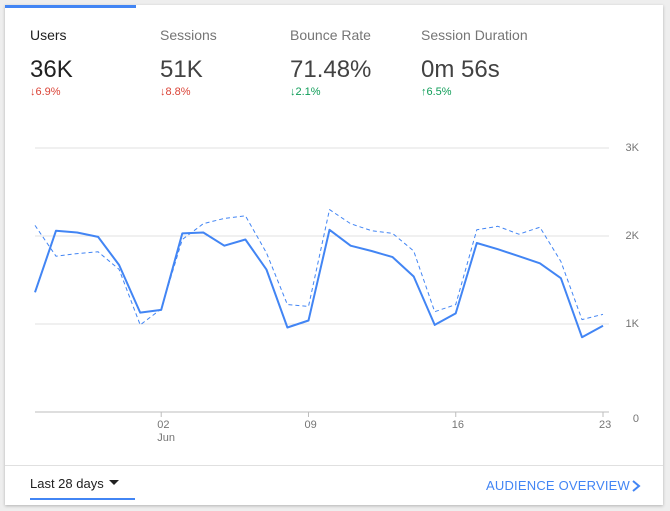 The image size is (670, 511). Describe the element at coordinates (424, 92) in the screenshot. I see `arrow-up-icon: ↑` at that location.